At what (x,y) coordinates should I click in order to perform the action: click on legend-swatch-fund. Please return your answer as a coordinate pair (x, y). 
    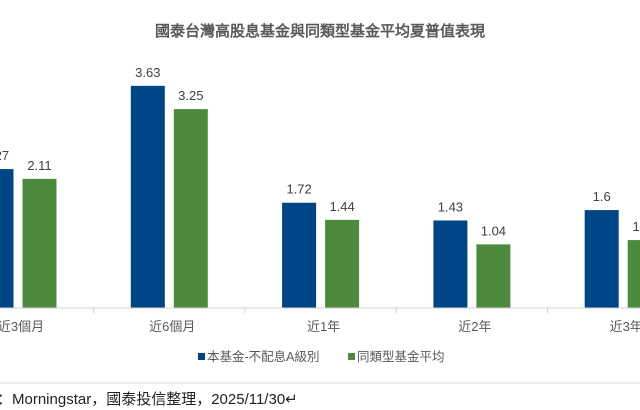
    Looking at the image, I should click on (201, 356).